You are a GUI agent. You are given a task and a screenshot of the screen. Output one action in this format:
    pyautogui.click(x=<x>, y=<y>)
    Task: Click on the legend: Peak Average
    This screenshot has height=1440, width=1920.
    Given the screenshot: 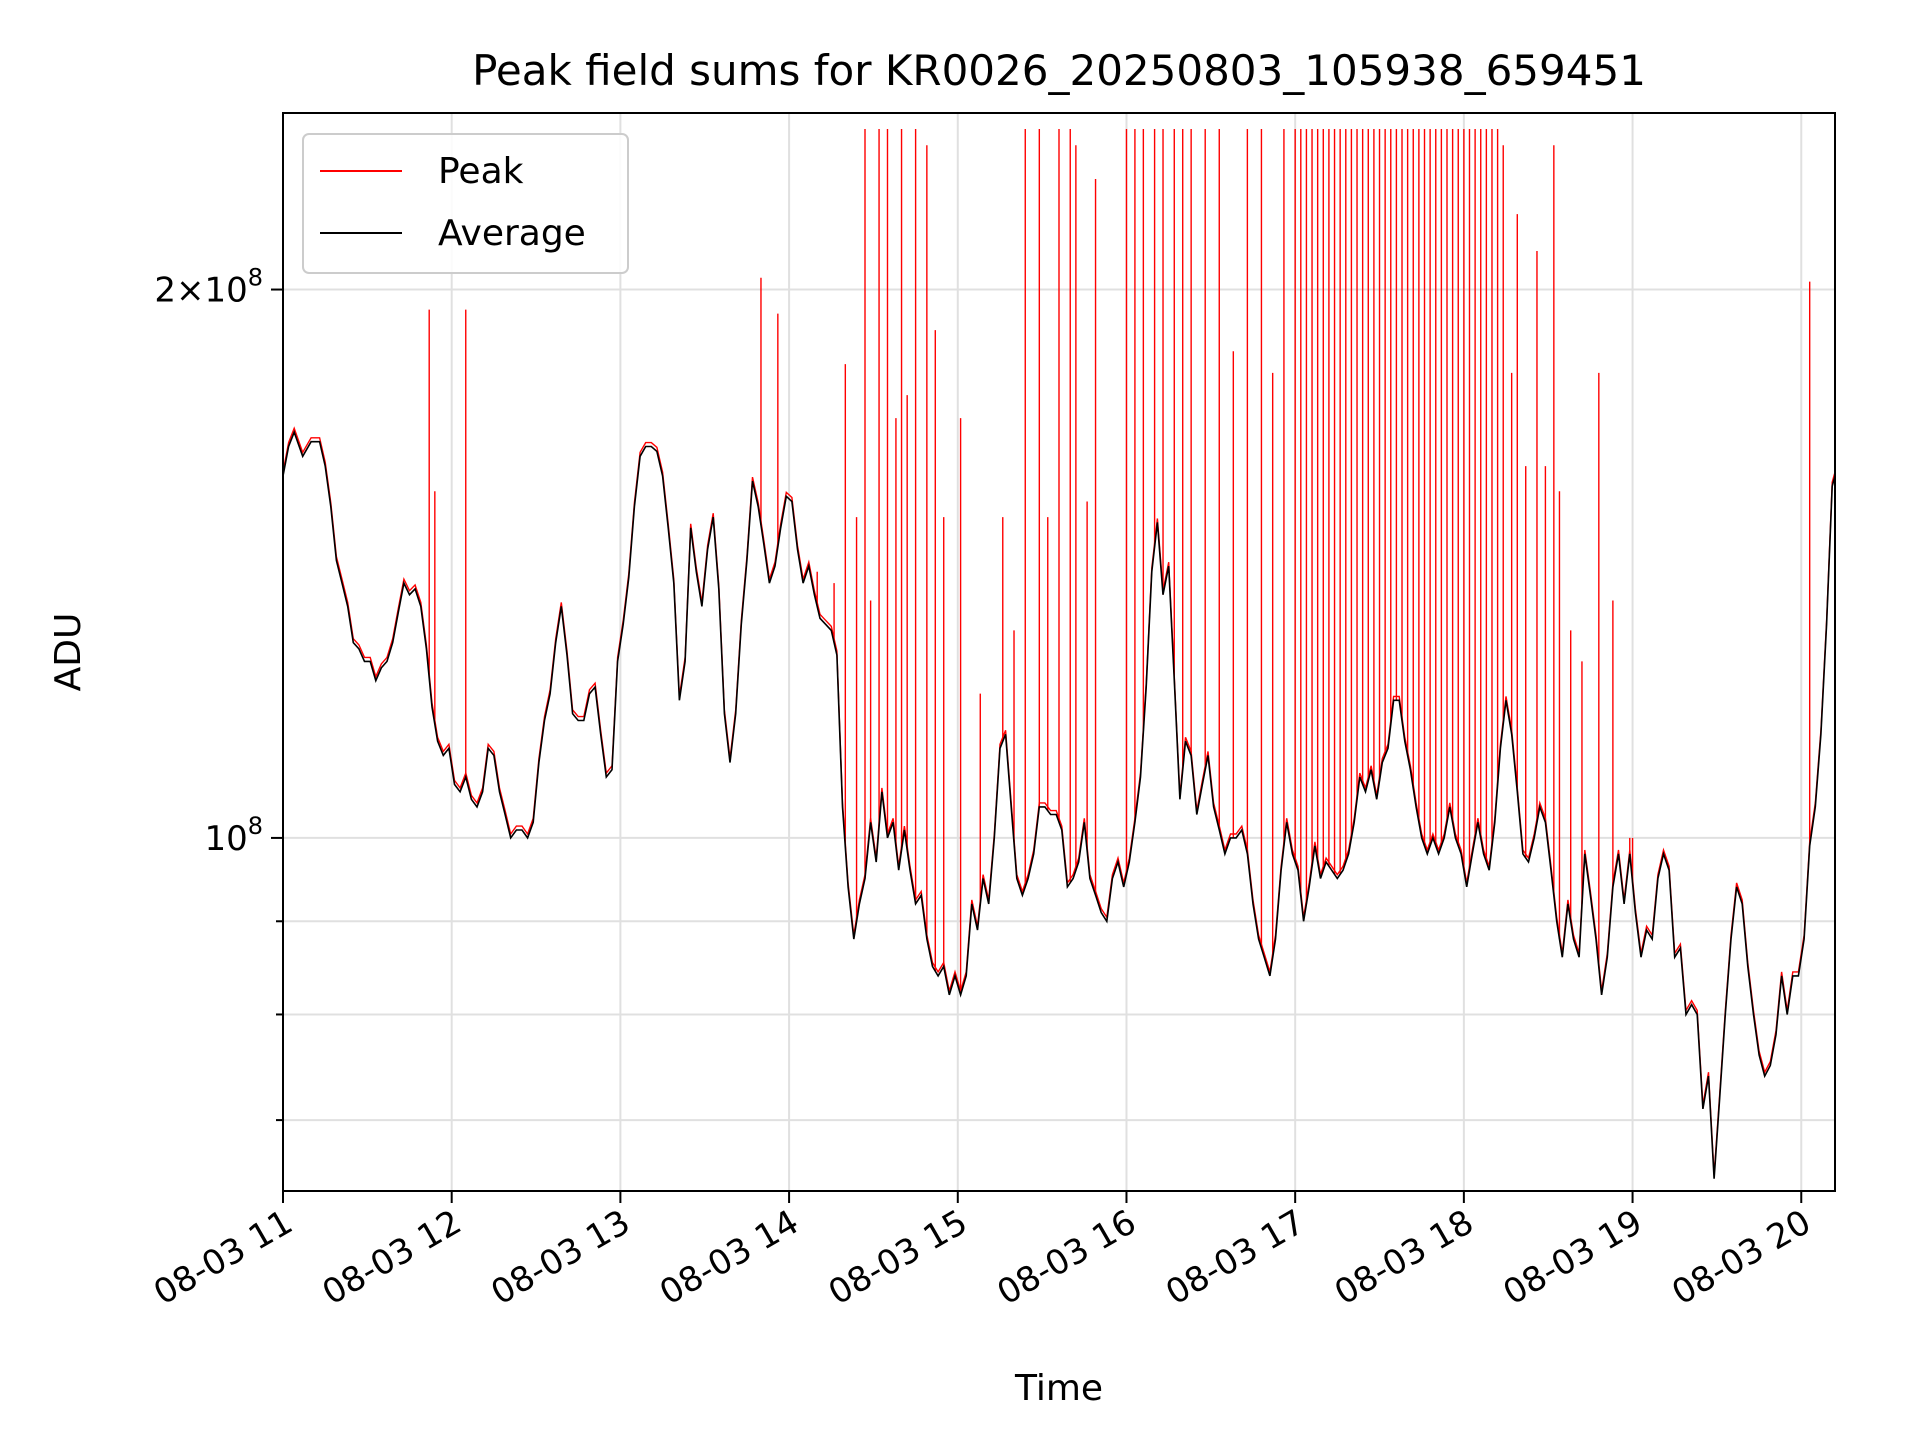 What is the action you would take?
    pyautogui.click(x=465, y=203)
    